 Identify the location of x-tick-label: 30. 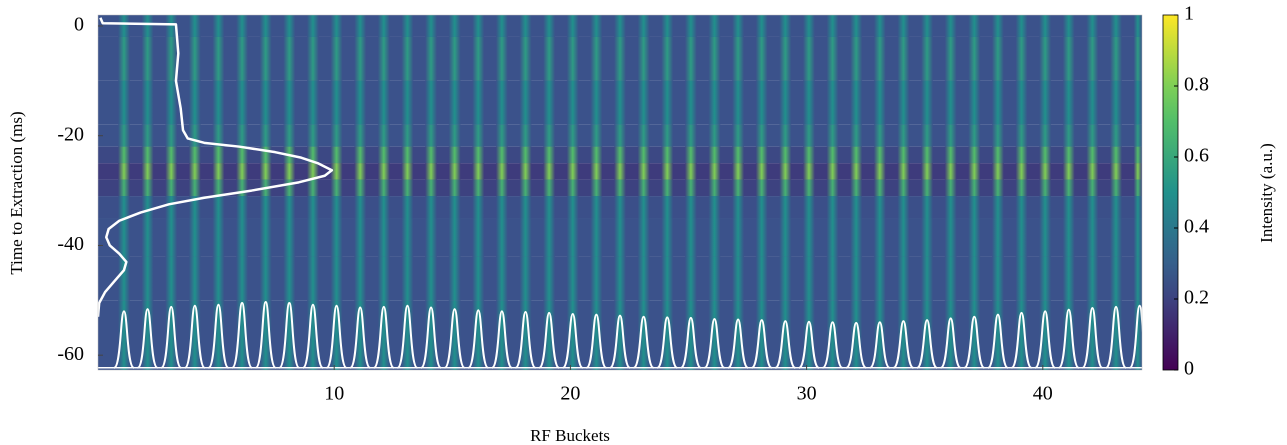
(807, 394).